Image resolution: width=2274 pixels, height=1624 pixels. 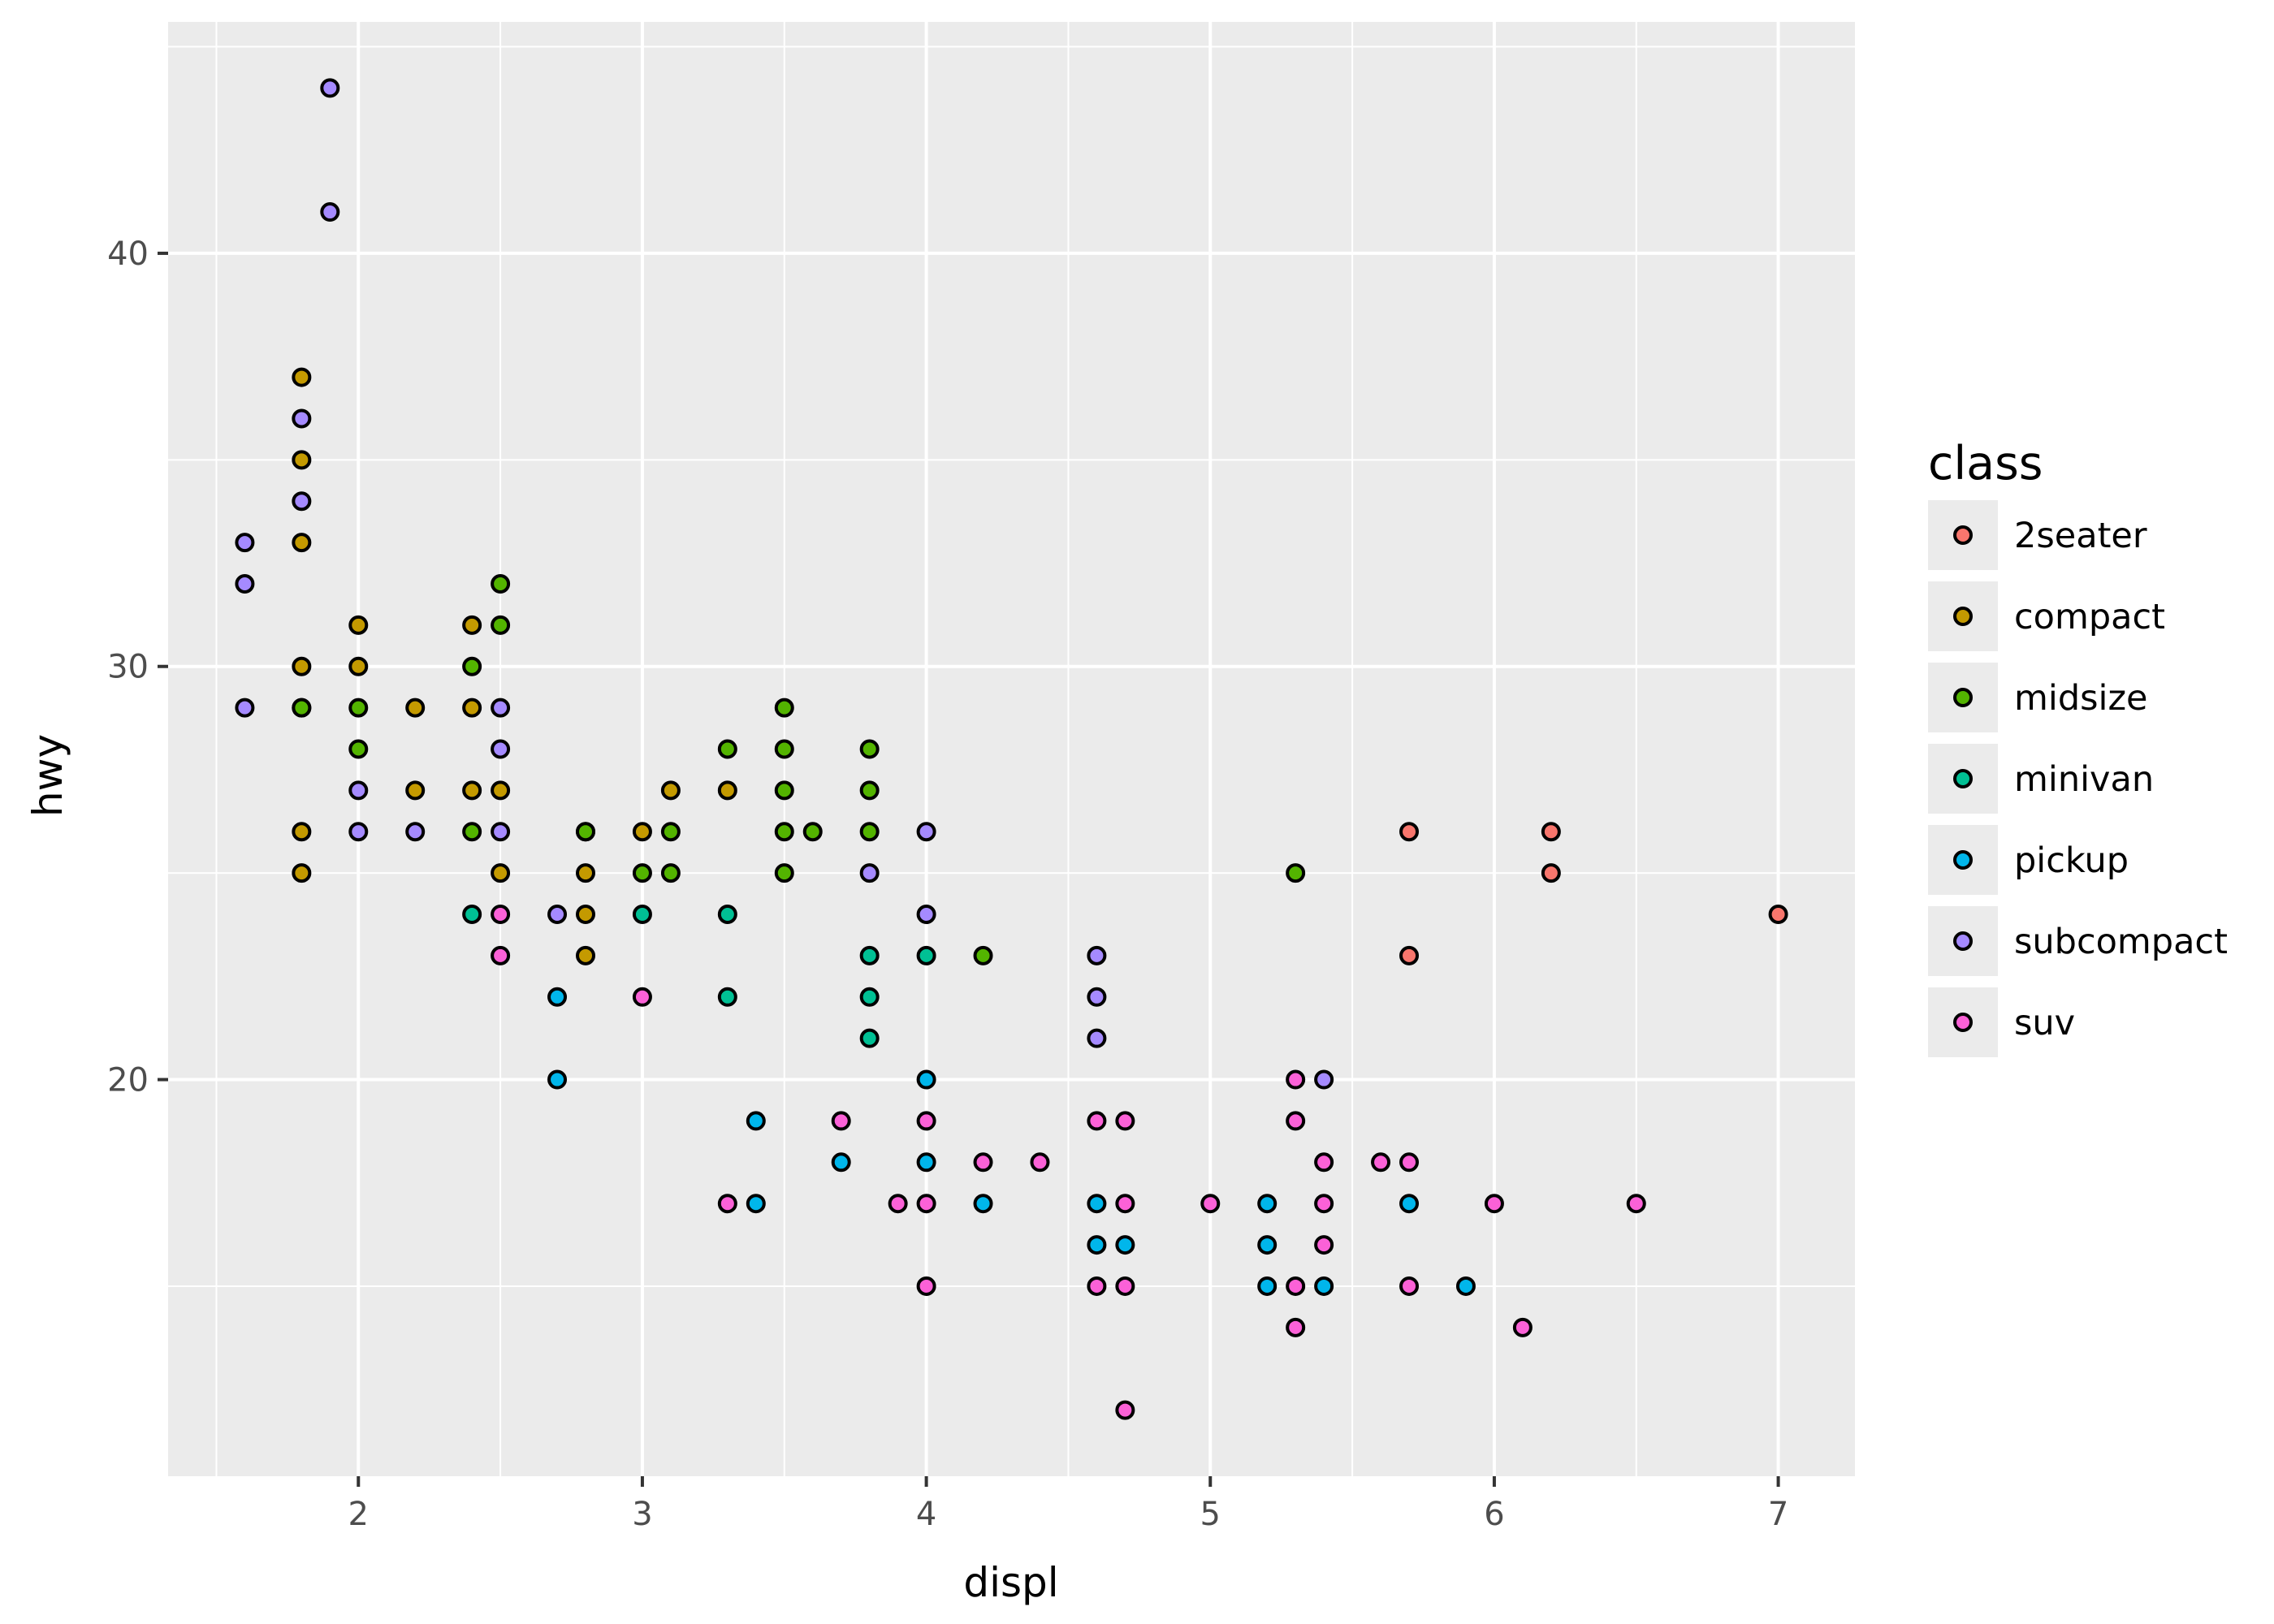 What do you see at coordinates (128, 667) in the screenshot?
I see `y-tick-label: 30` at bounding box center [128, 667].